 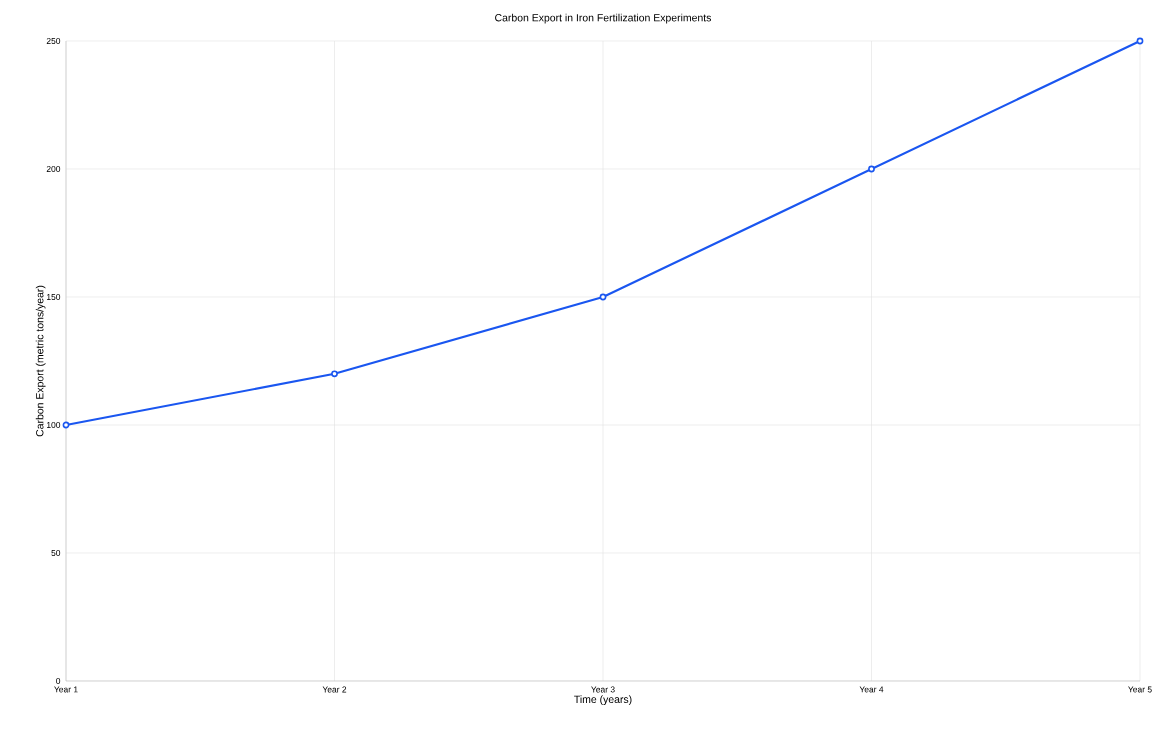 What do you see at coordinates (66, 689) in the screenshot?
I see `x-tick-label: Year 1` at bounding box center [66, 689].